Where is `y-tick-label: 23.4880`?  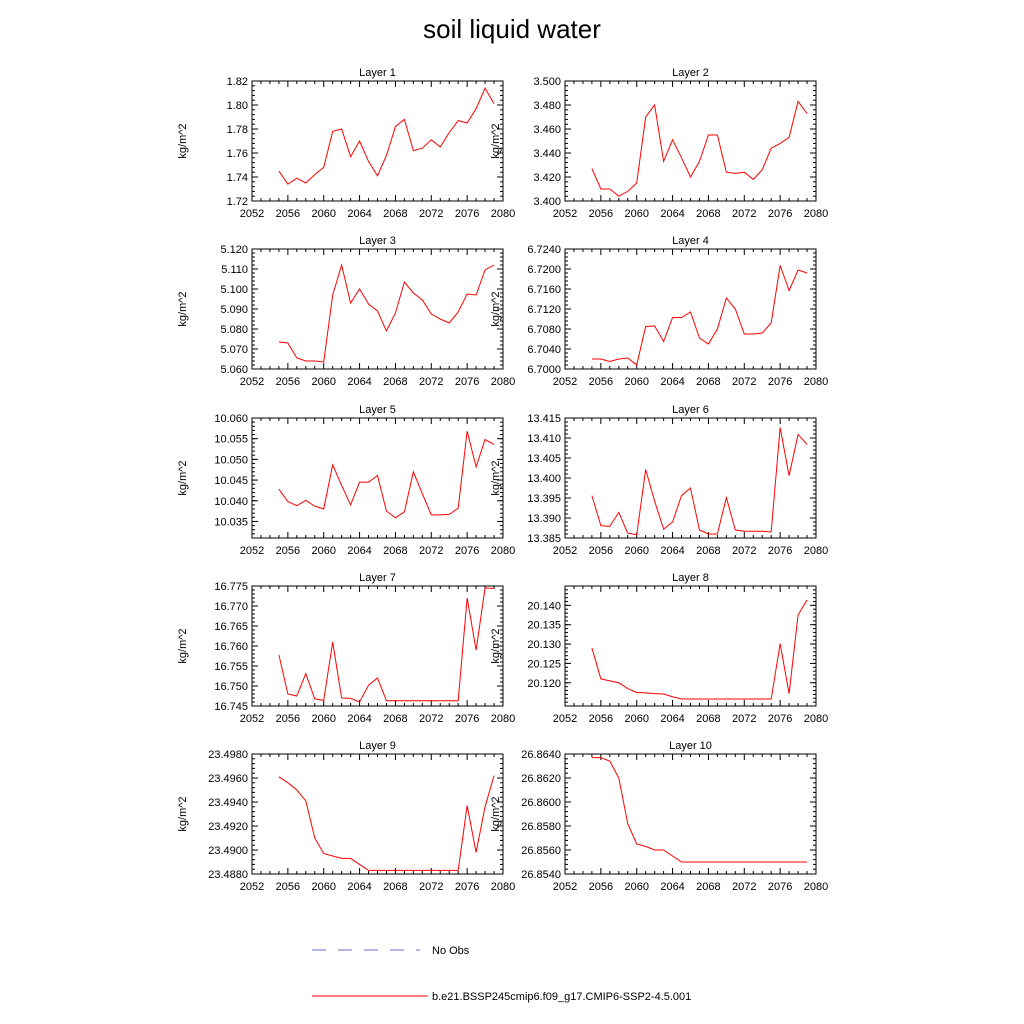 y-tick-label: 23.4880 is located at coordinates (228, 875).